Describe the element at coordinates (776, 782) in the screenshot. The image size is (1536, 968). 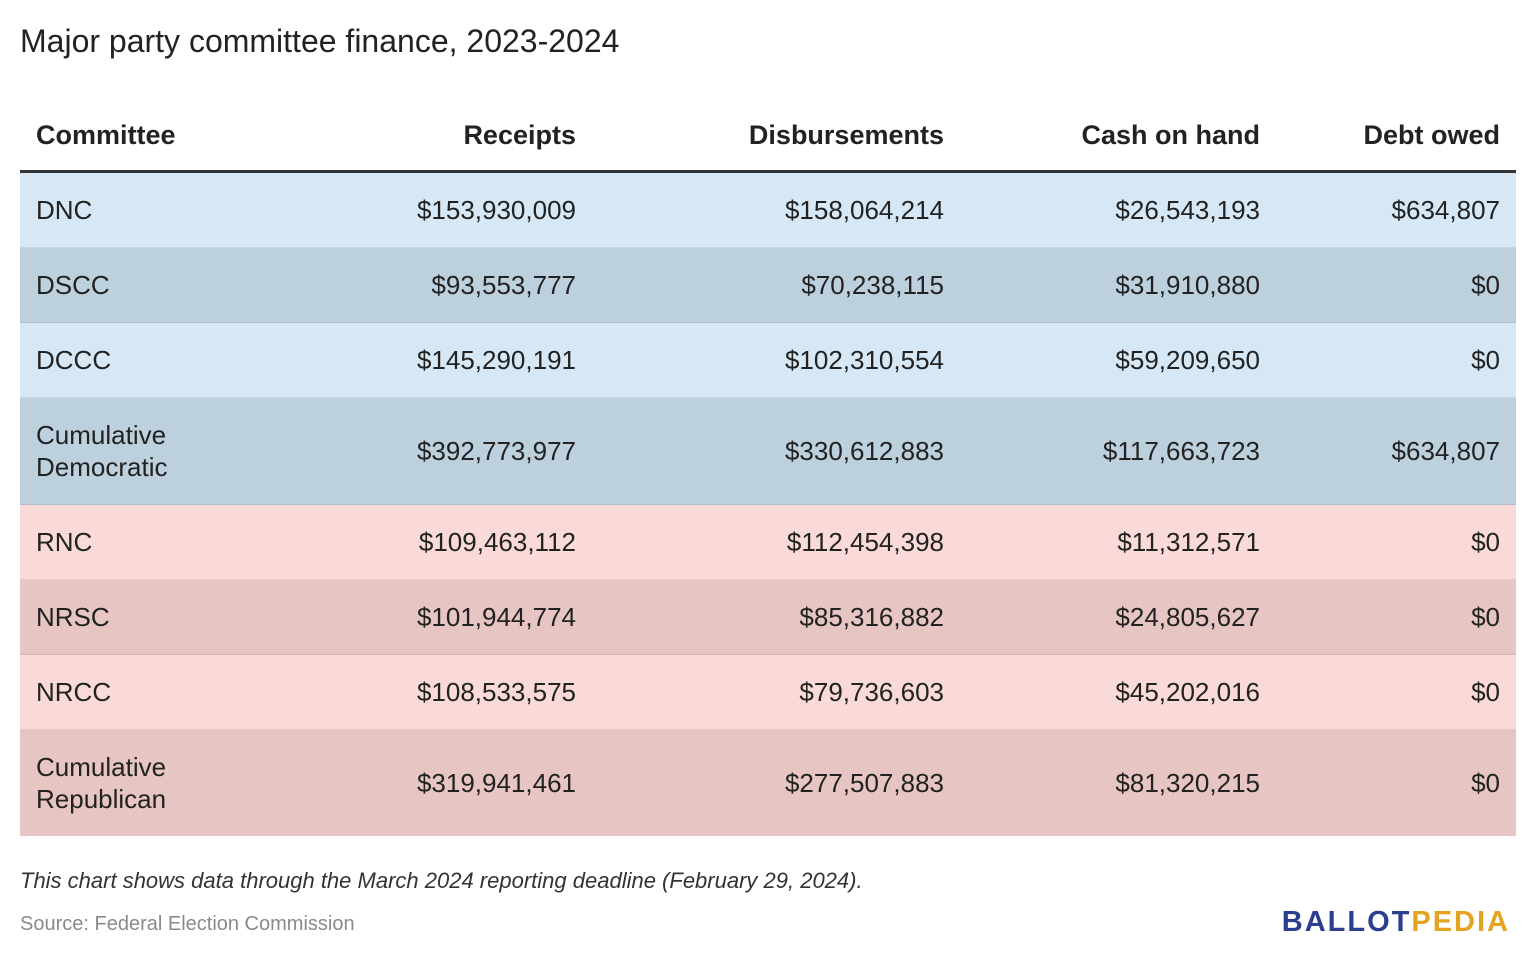
I see `value-cell: $277,507,883` at that location.